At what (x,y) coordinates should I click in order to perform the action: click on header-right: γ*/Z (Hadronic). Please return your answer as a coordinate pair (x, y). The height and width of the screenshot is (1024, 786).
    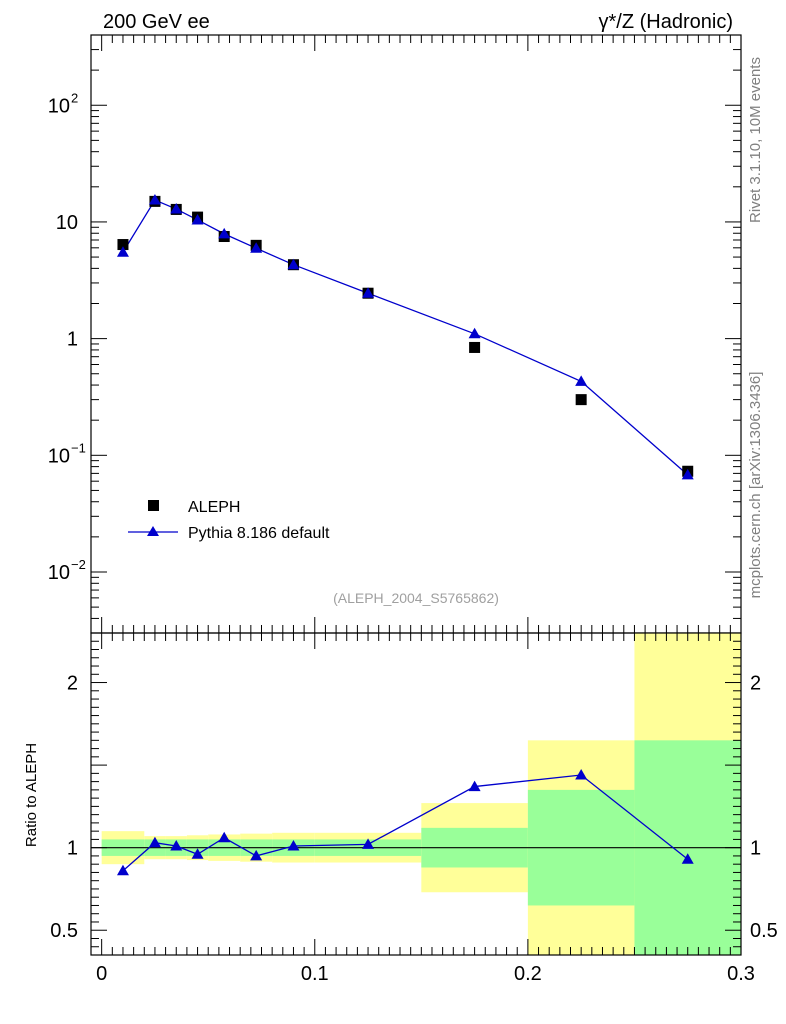
    Looking at the image, I should click on (666, 22).